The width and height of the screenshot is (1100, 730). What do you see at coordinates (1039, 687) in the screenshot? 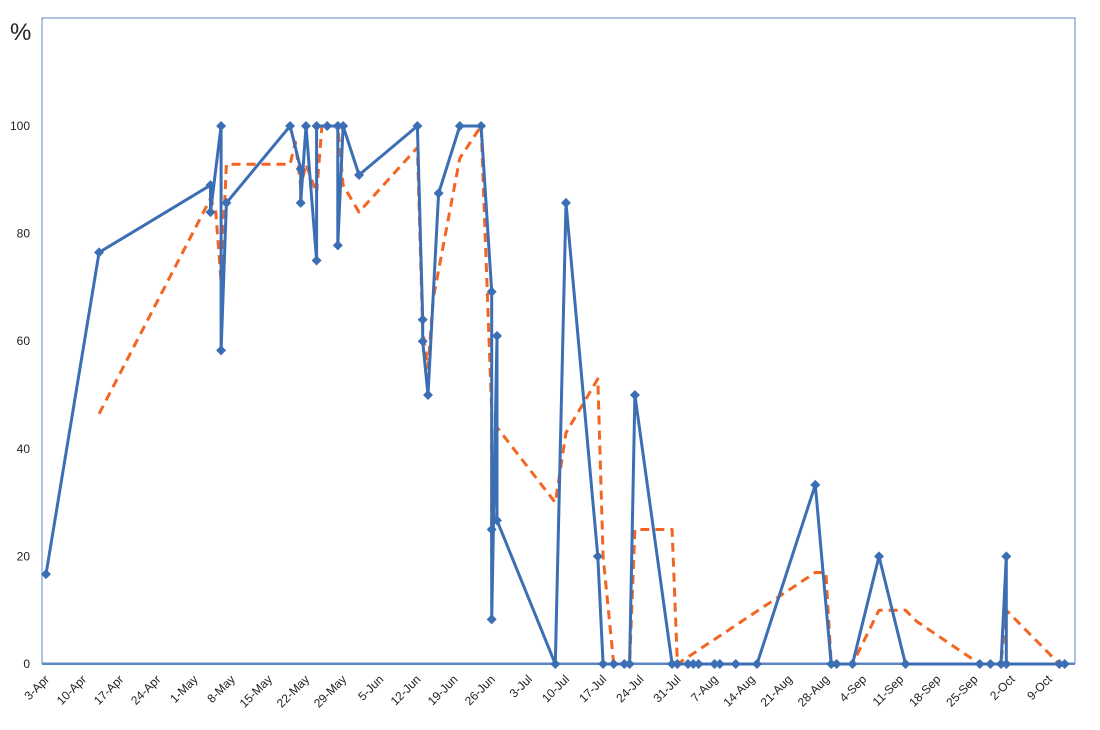
I see `x-tick-label: 9-Oct` at bounding box center [1039, 687].